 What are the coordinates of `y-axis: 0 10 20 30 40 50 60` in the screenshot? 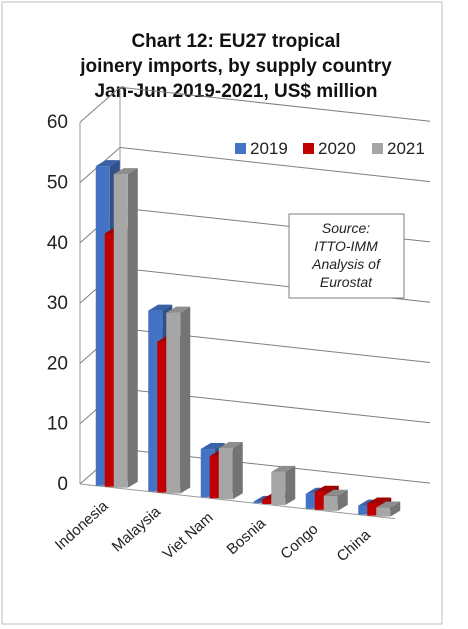 It's located at (57, 303).